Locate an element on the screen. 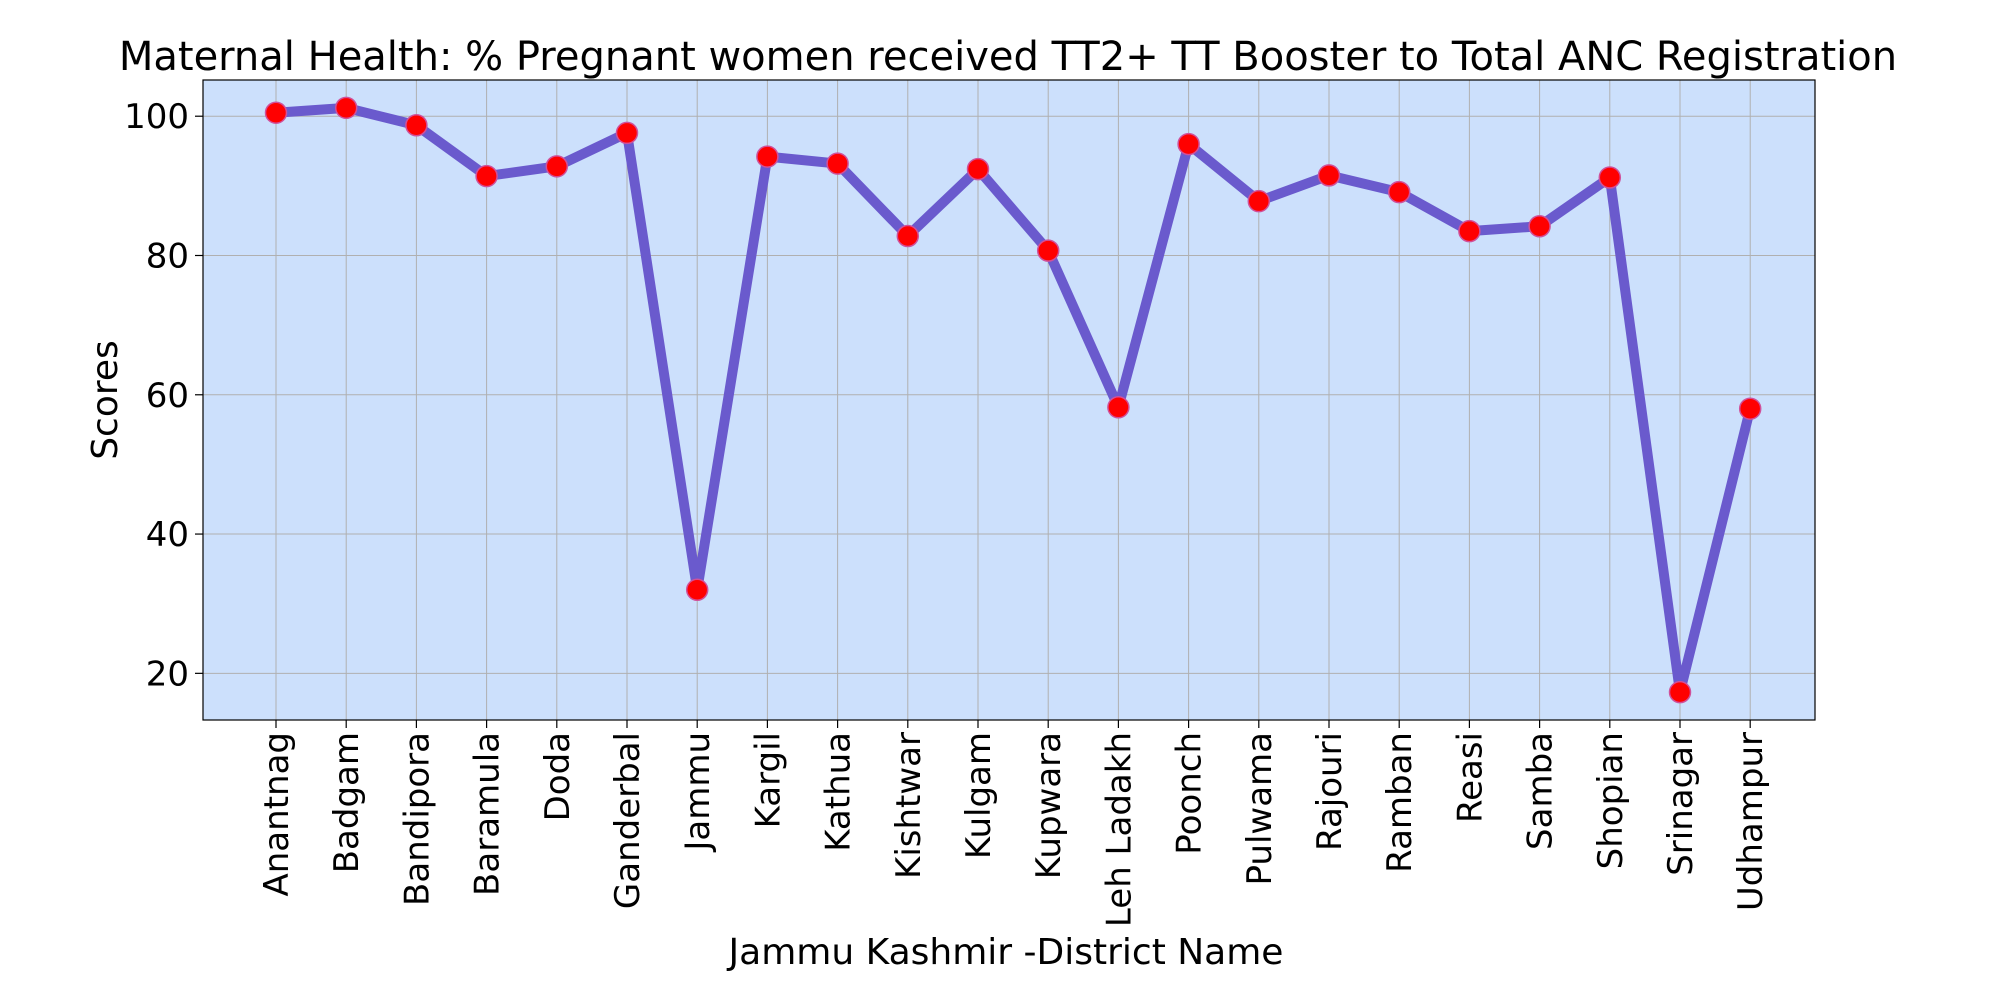 This screenshot has width=2000, height=1000. y-tick-label: 40 is located at coordinates (167, 535).